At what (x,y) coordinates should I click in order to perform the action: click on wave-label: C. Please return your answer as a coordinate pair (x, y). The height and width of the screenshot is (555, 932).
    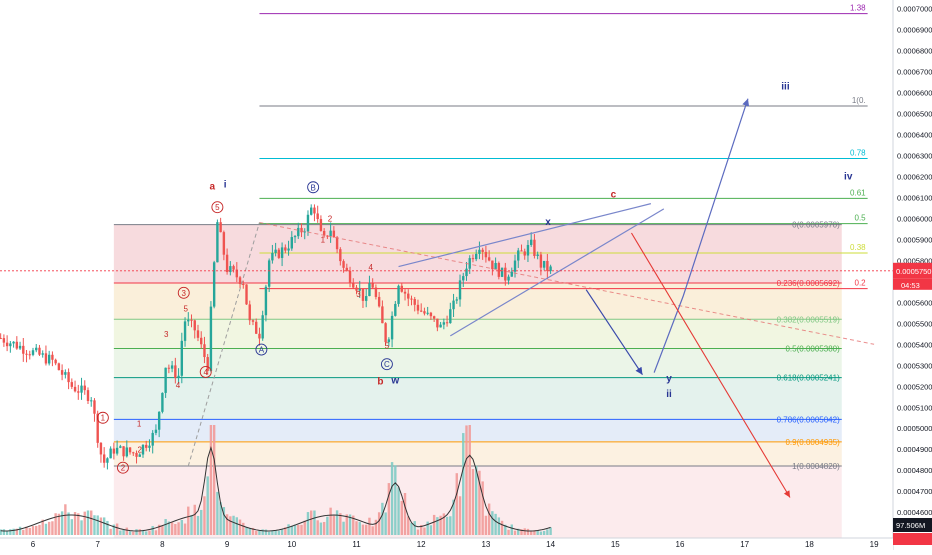
    Looking at the image, I should click on (387, 364).